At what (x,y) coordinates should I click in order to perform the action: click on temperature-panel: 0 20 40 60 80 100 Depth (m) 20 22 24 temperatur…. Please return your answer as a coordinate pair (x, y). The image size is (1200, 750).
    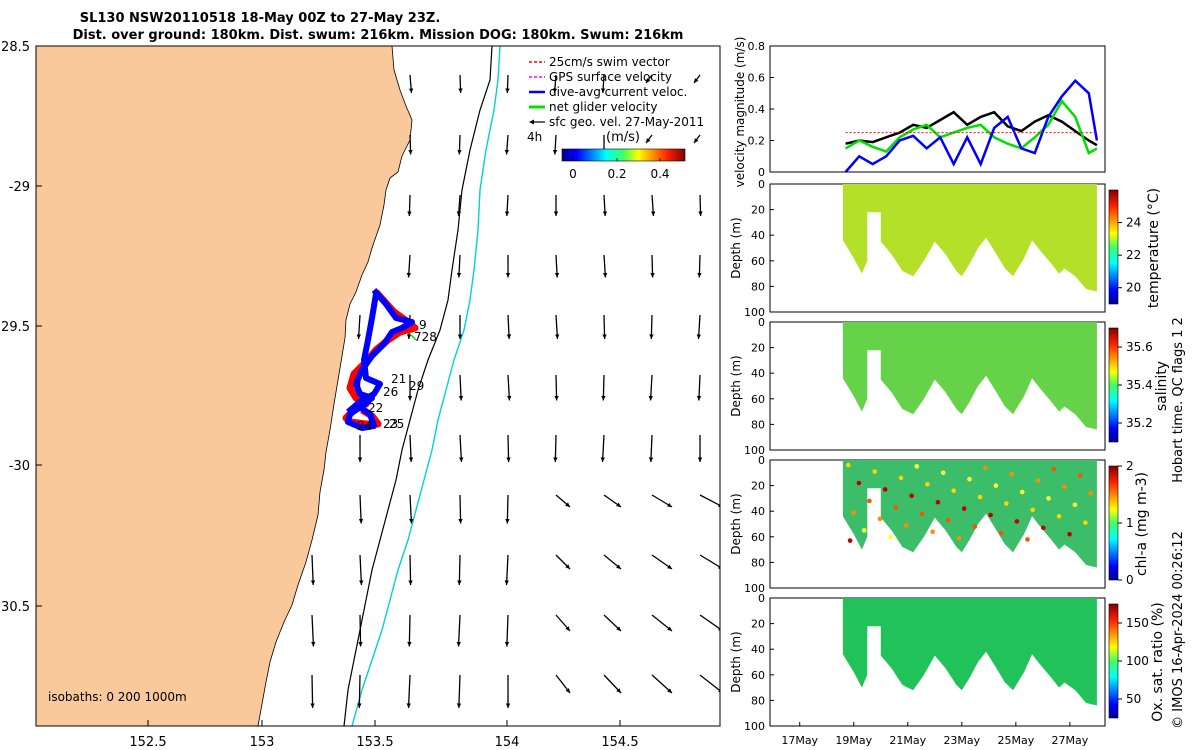
    Looking at the image, I should click on (945, 248).